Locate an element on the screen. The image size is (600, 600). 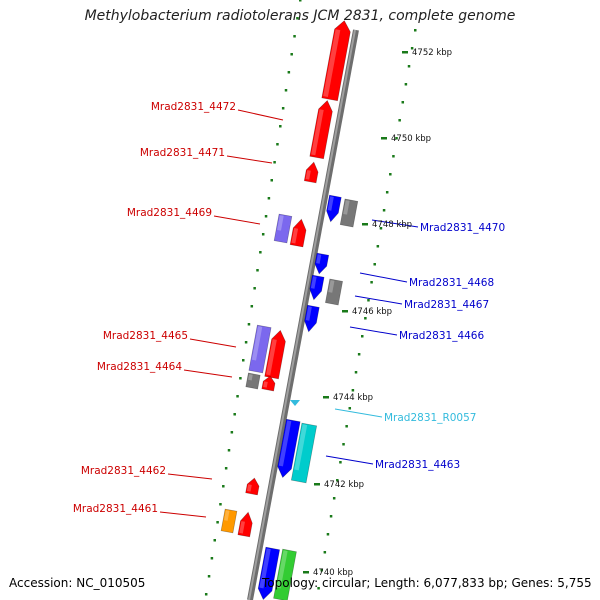
accession-text: Accession: NC_010505 is located at coordinates (77, 583).